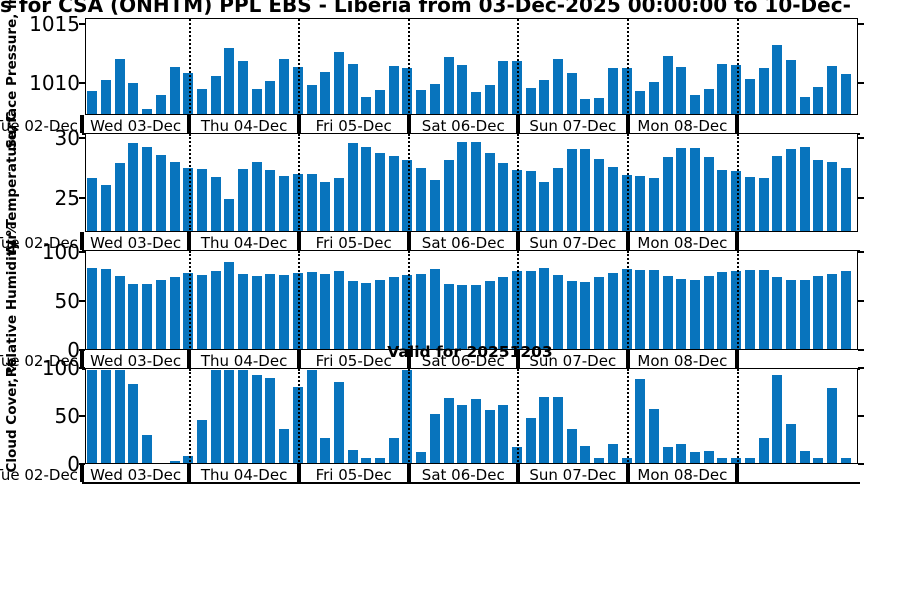 The height and width of the screenshot is (600, 900). Describe the element at coordinates (67, 198) in the screenshot. I see `air-temperature-ytick-label: 25` at that location.